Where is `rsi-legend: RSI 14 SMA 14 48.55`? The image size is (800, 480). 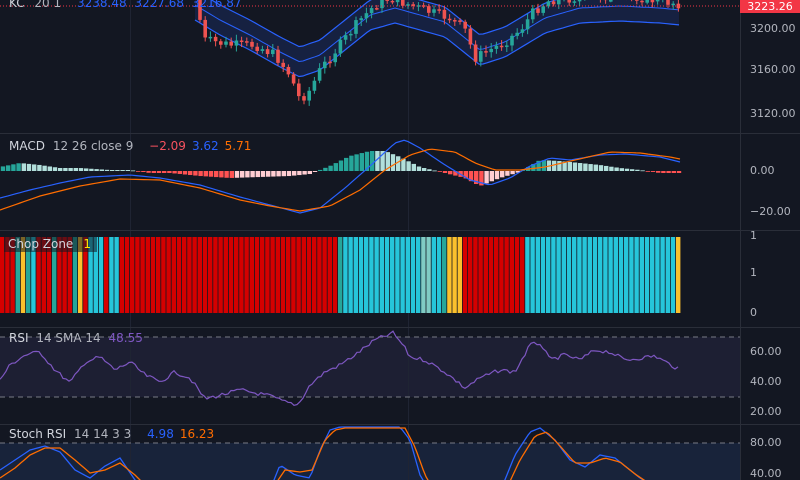 rsi-legend: RSI 14 SMA 14 48.55 is located at coordinates (76, 338).